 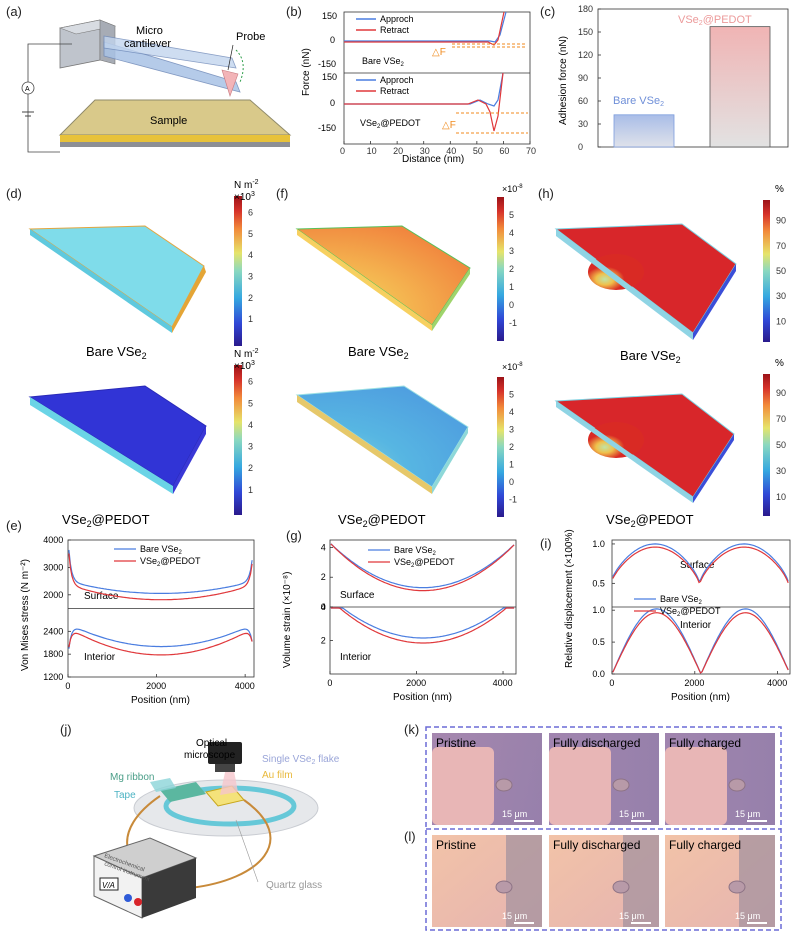 I want to click on ytick-bot-0: 0, so click(x=332, y=103).